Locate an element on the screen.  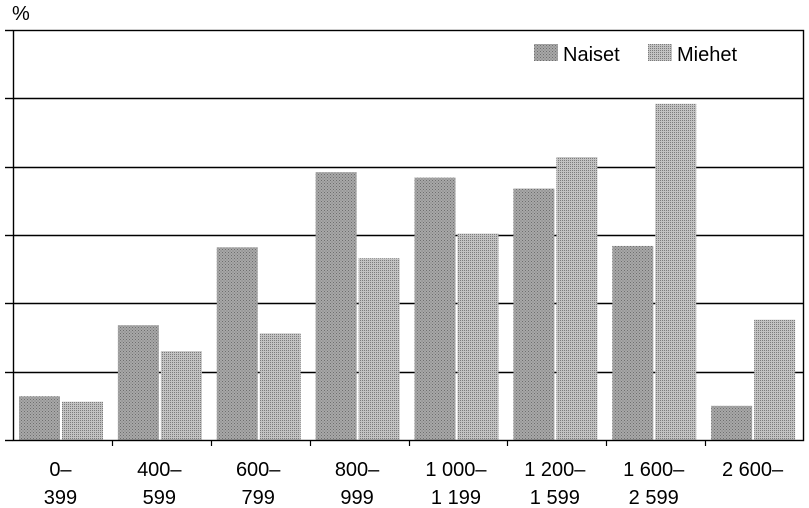
legend-swatch-naiset is located at coordinates (546, 52).